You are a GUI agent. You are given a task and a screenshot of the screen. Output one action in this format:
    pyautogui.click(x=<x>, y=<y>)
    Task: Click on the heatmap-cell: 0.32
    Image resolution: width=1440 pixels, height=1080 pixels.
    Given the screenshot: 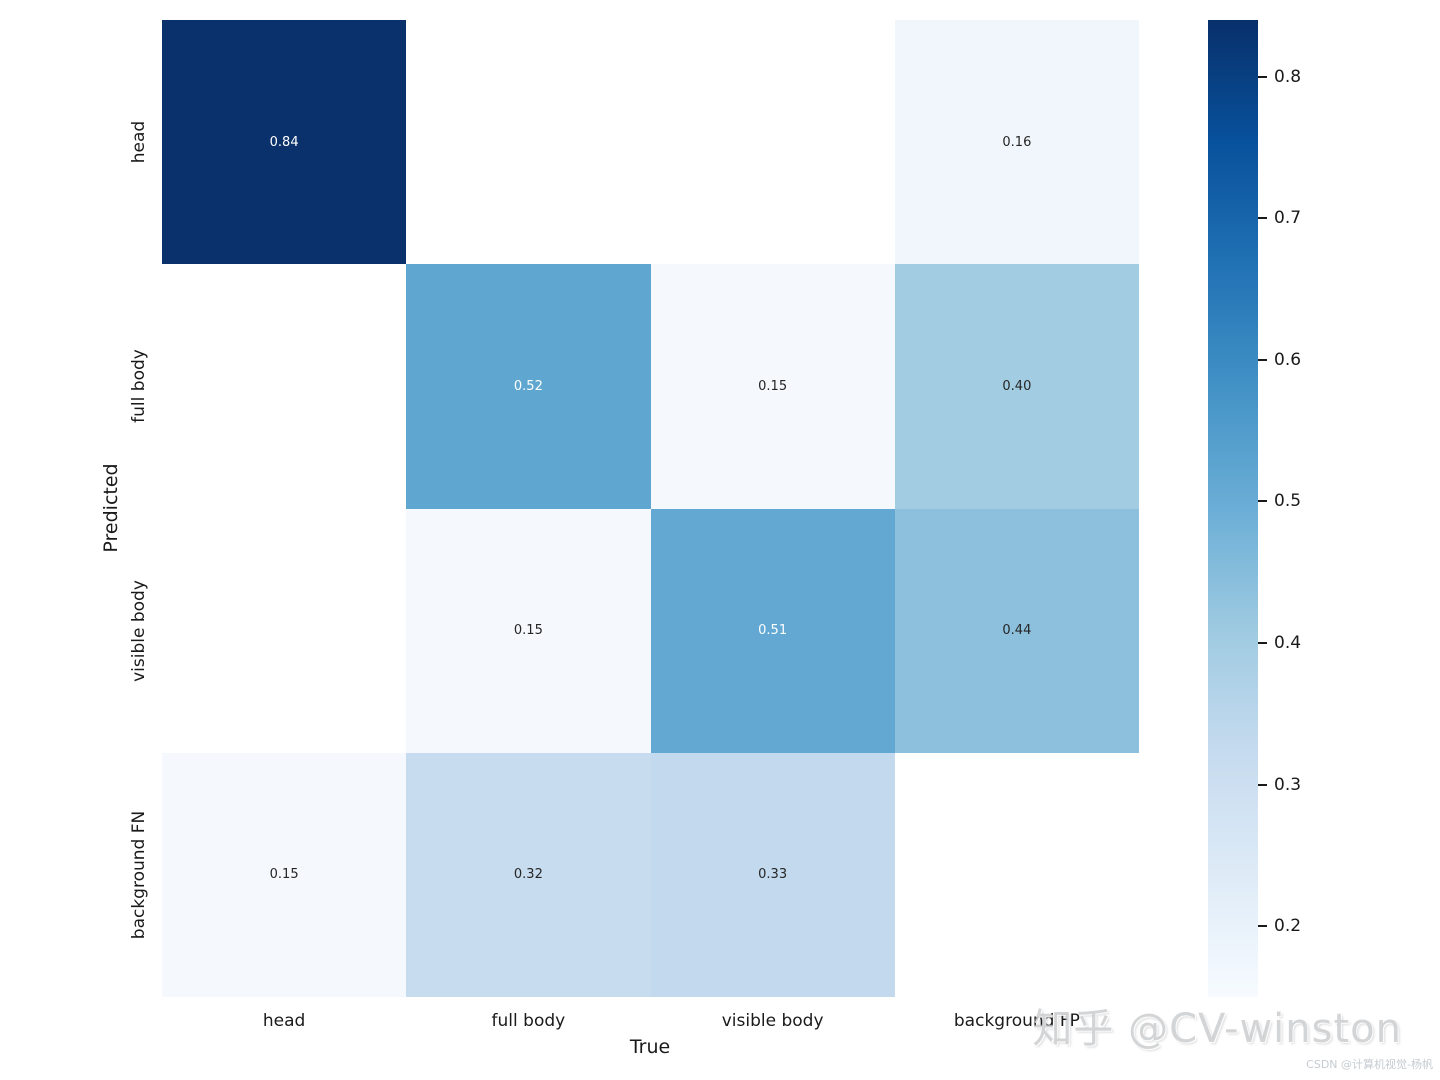 What is the action you would take?
    pyautogui.click(x=528, y=874)
    